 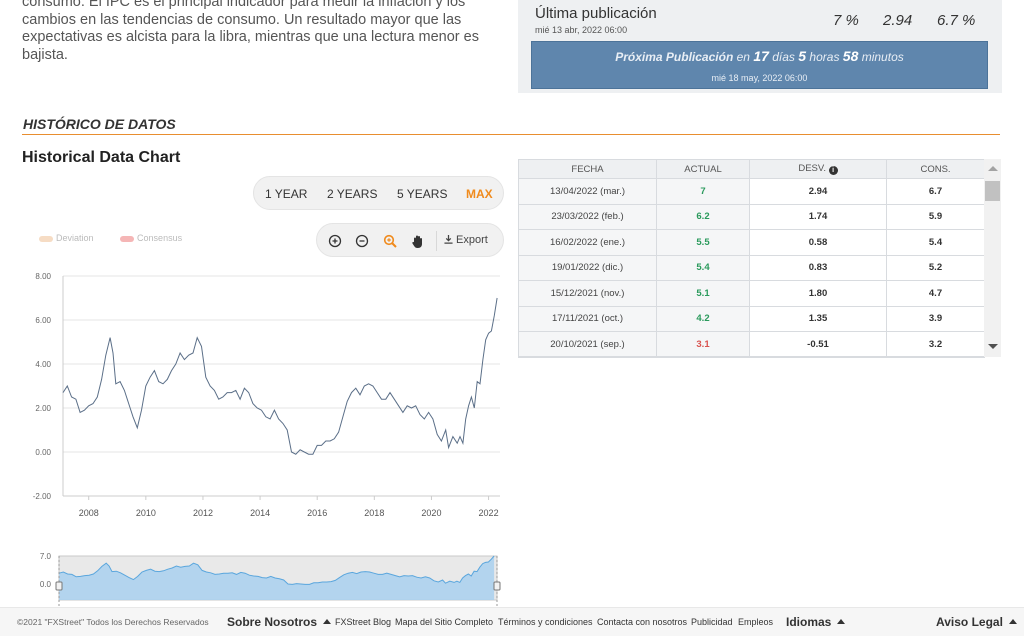 I want to click on info-icon: i, so click(x=833, y=170).